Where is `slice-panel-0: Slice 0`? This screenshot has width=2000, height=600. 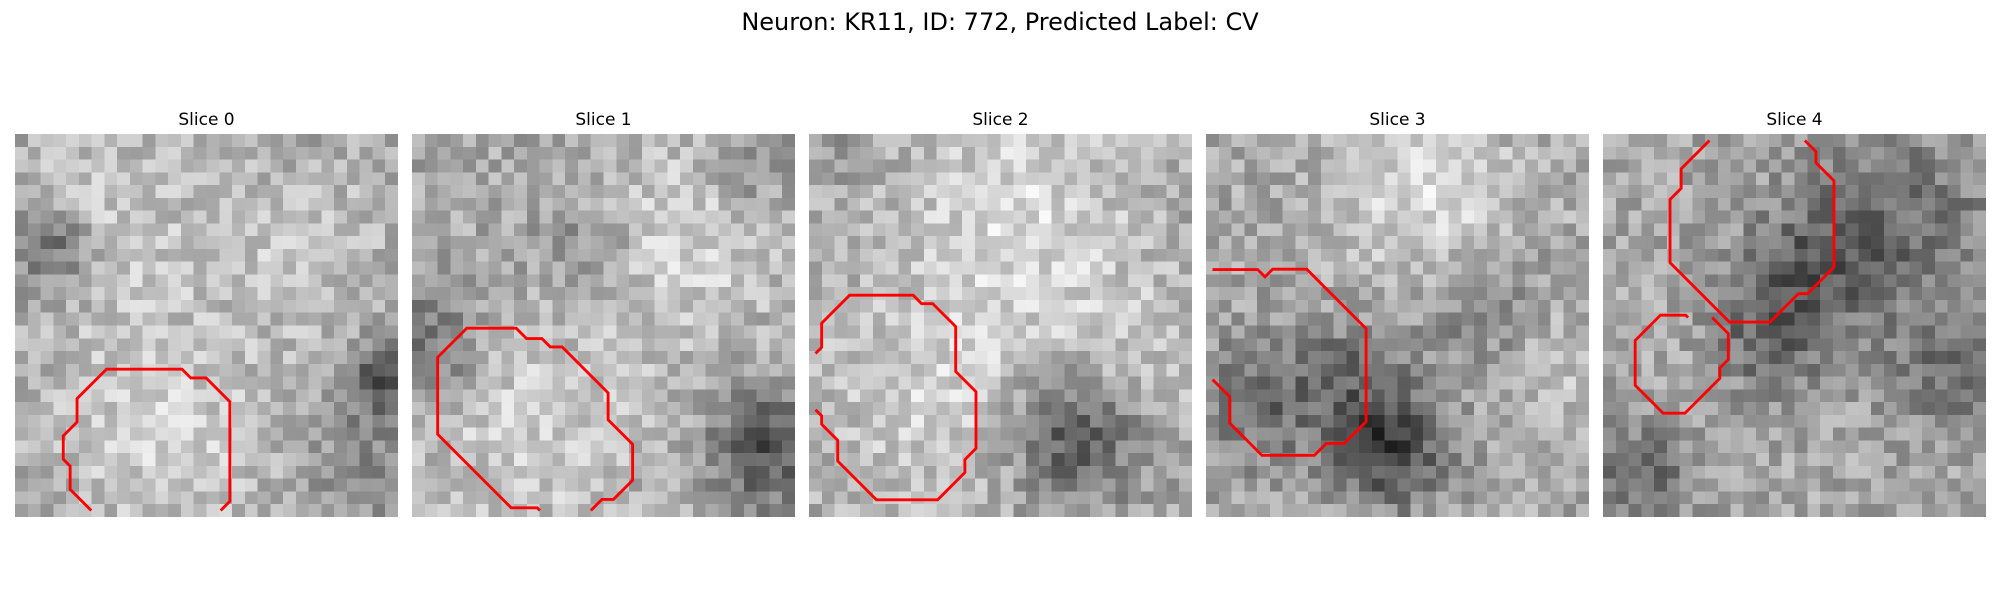 slice-panel-0: Slice 0 is located at coordinates (206, 313).